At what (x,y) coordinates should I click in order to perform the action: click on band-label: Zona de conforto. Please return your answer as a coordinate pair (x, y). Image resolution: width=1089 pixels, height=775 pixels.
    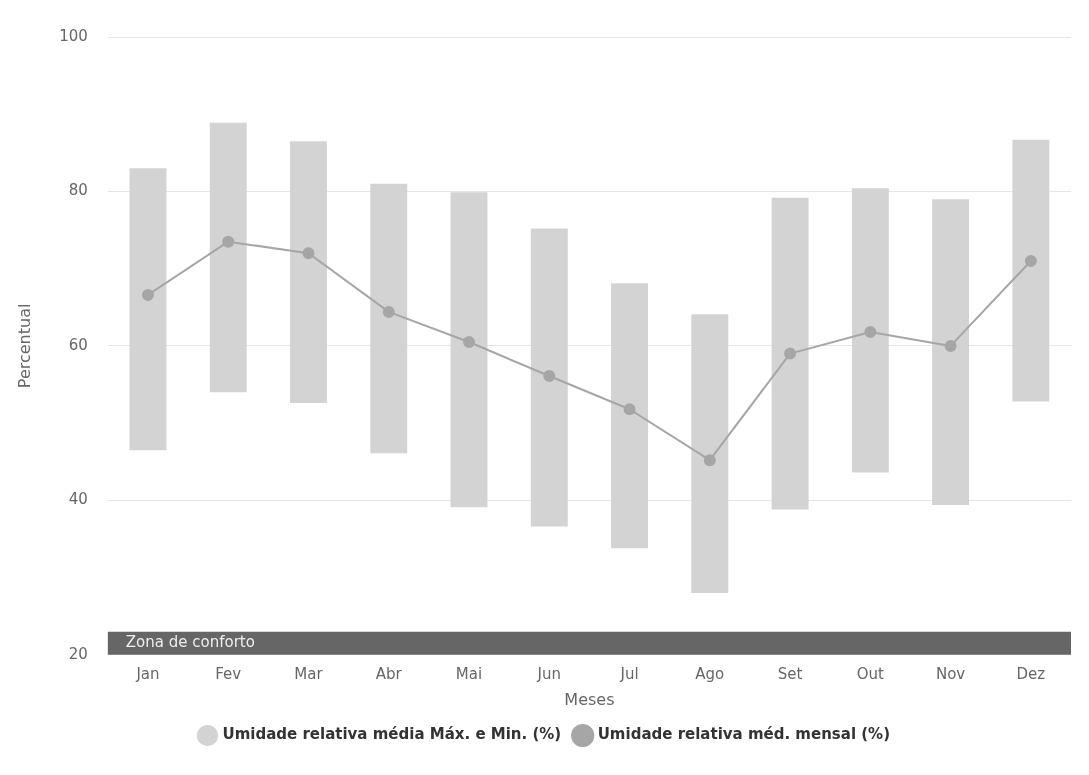
    Looking at the image, I should click on (190, 642).